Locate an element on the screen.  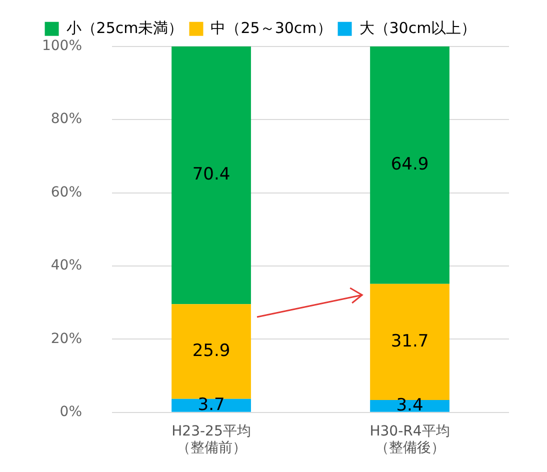
data-label: 70.4 is located at coordinates (211, 174).